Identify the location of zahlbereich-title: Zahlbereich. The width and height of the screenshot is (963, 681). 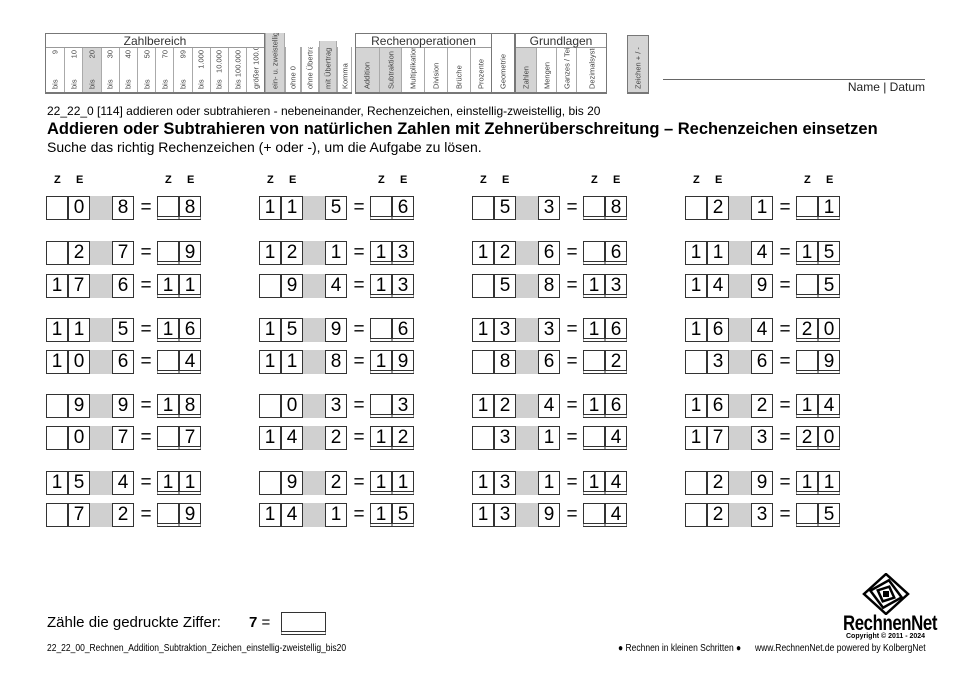
(155, 41).